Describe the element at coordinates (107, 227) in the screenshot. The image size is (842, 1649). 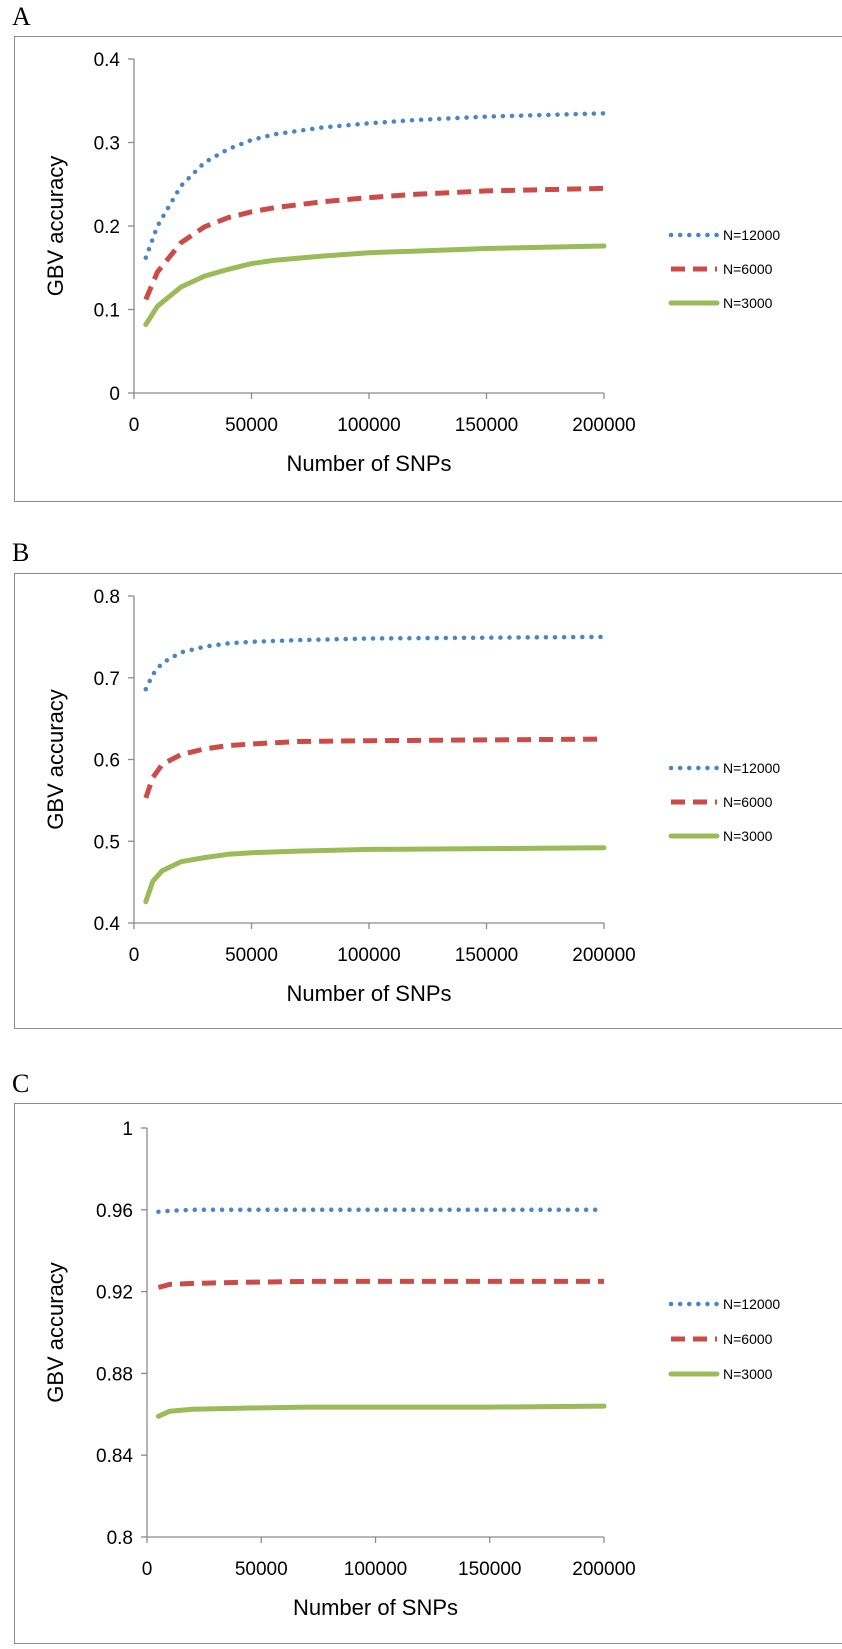
I see `y-tick-label: 0.2` at that location.